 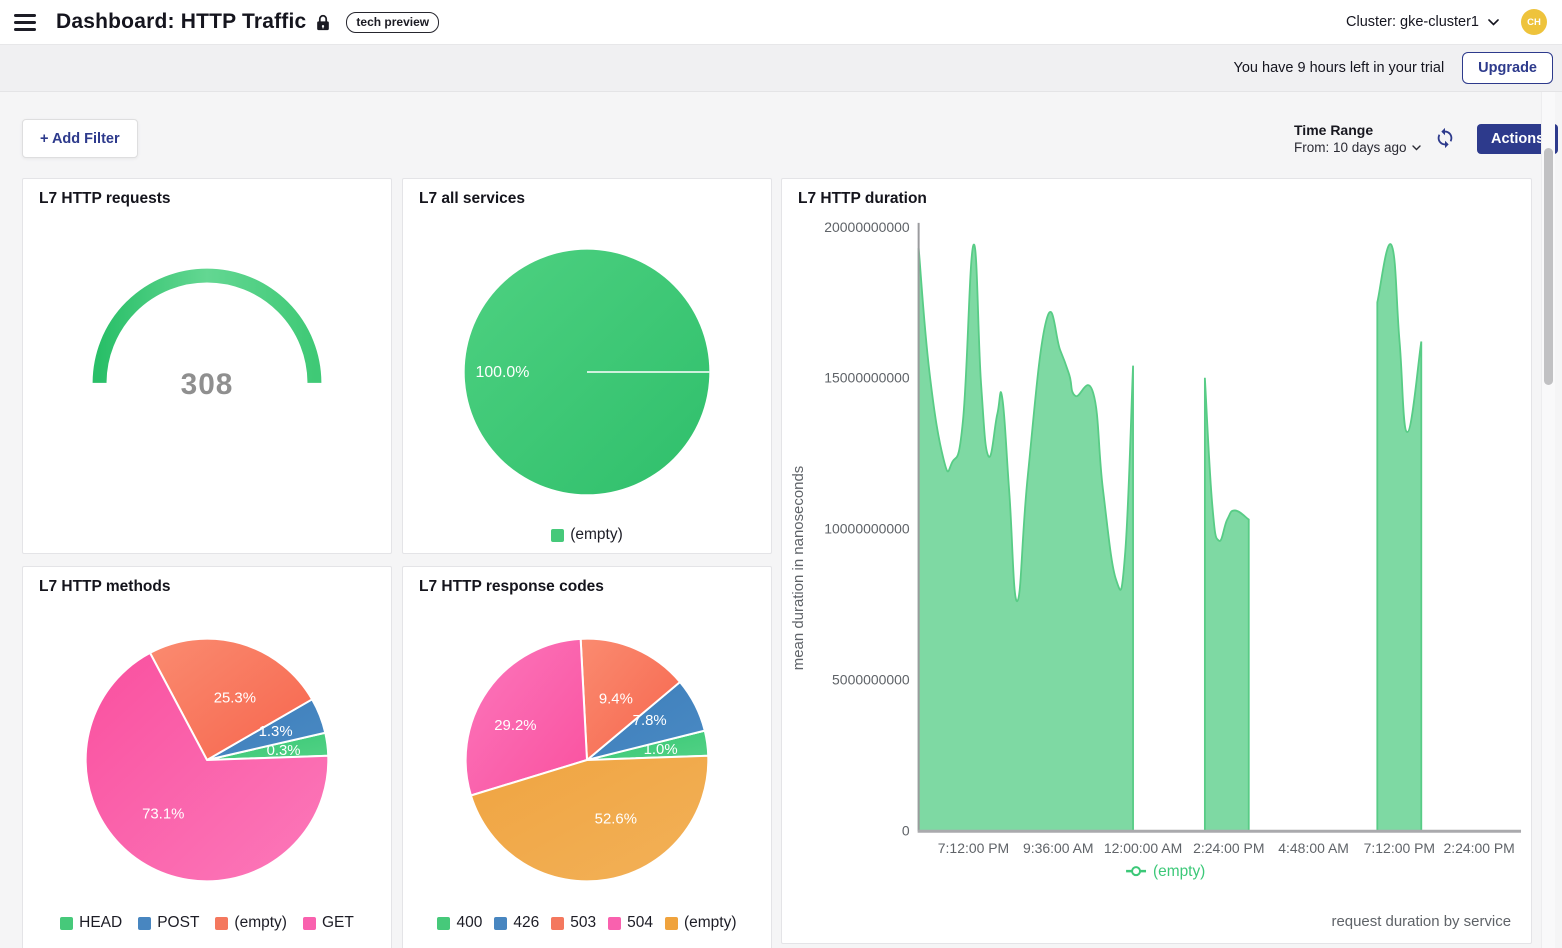 I want to click on scrollbar-thumb, so click(x=1548, y=266).